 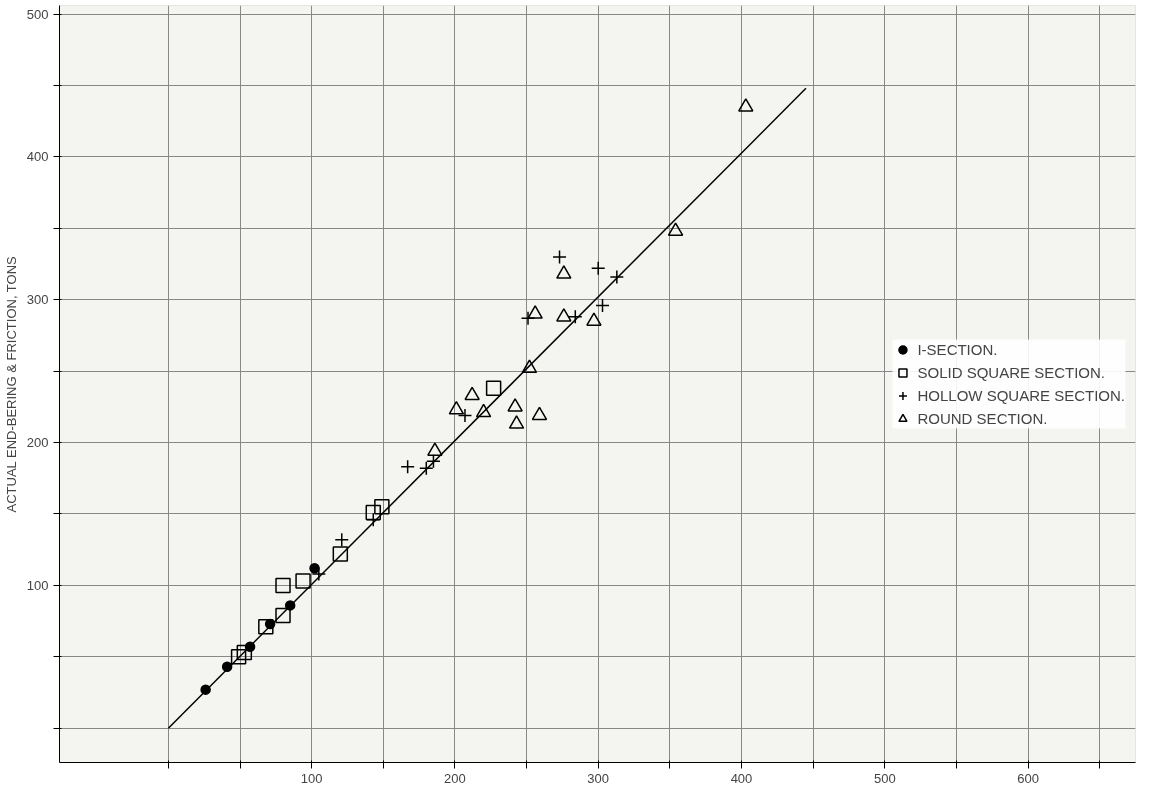 I want to click on x-tick-label: 100, so click(x=311, y=778).